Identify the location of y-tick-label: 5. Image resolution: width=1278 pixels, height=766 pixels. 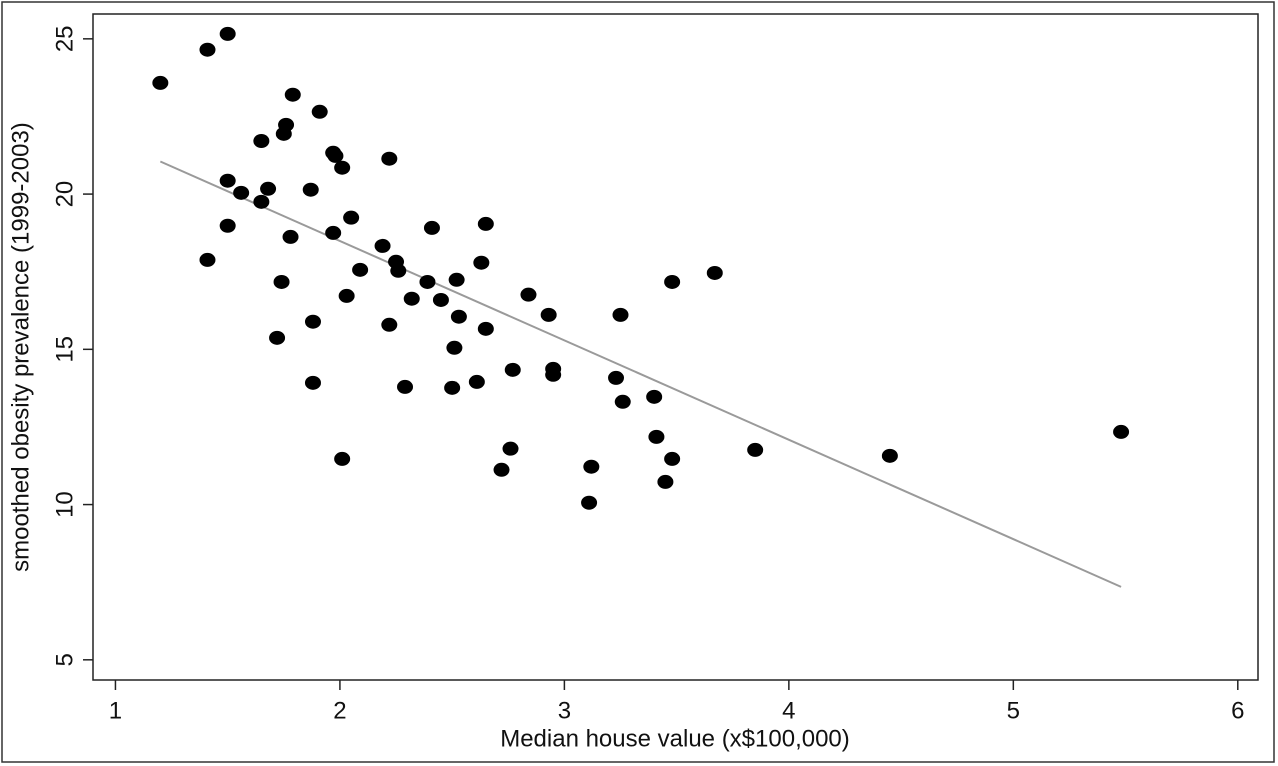
(64, 659).